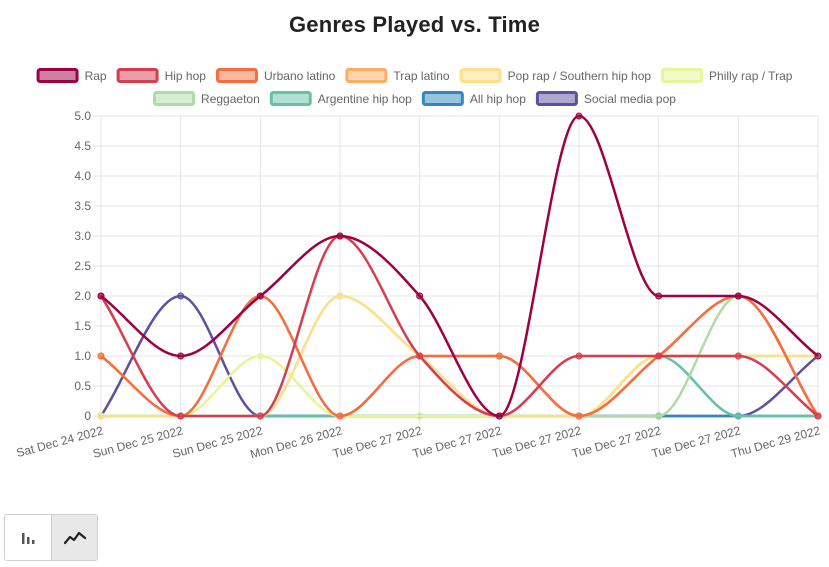 The image size is (829, 567). I want to click on legend-label: Urbano latino, so click(300, 76).